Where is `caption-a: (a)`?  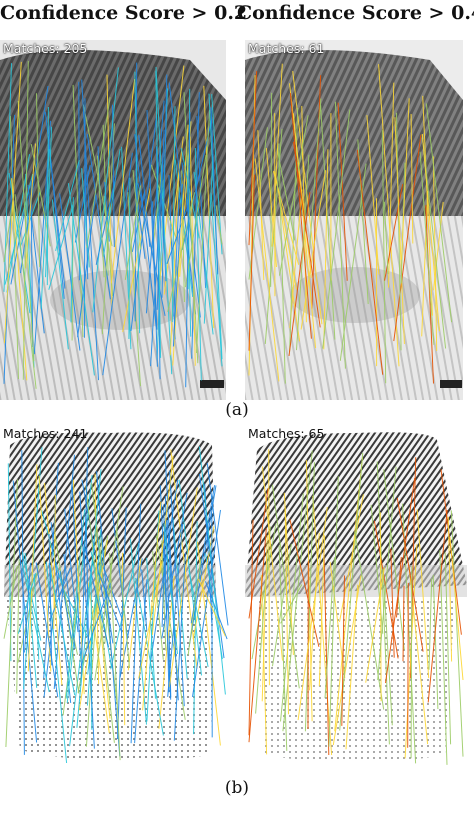 caption-a: (a) is located at coordinates (237, 410).